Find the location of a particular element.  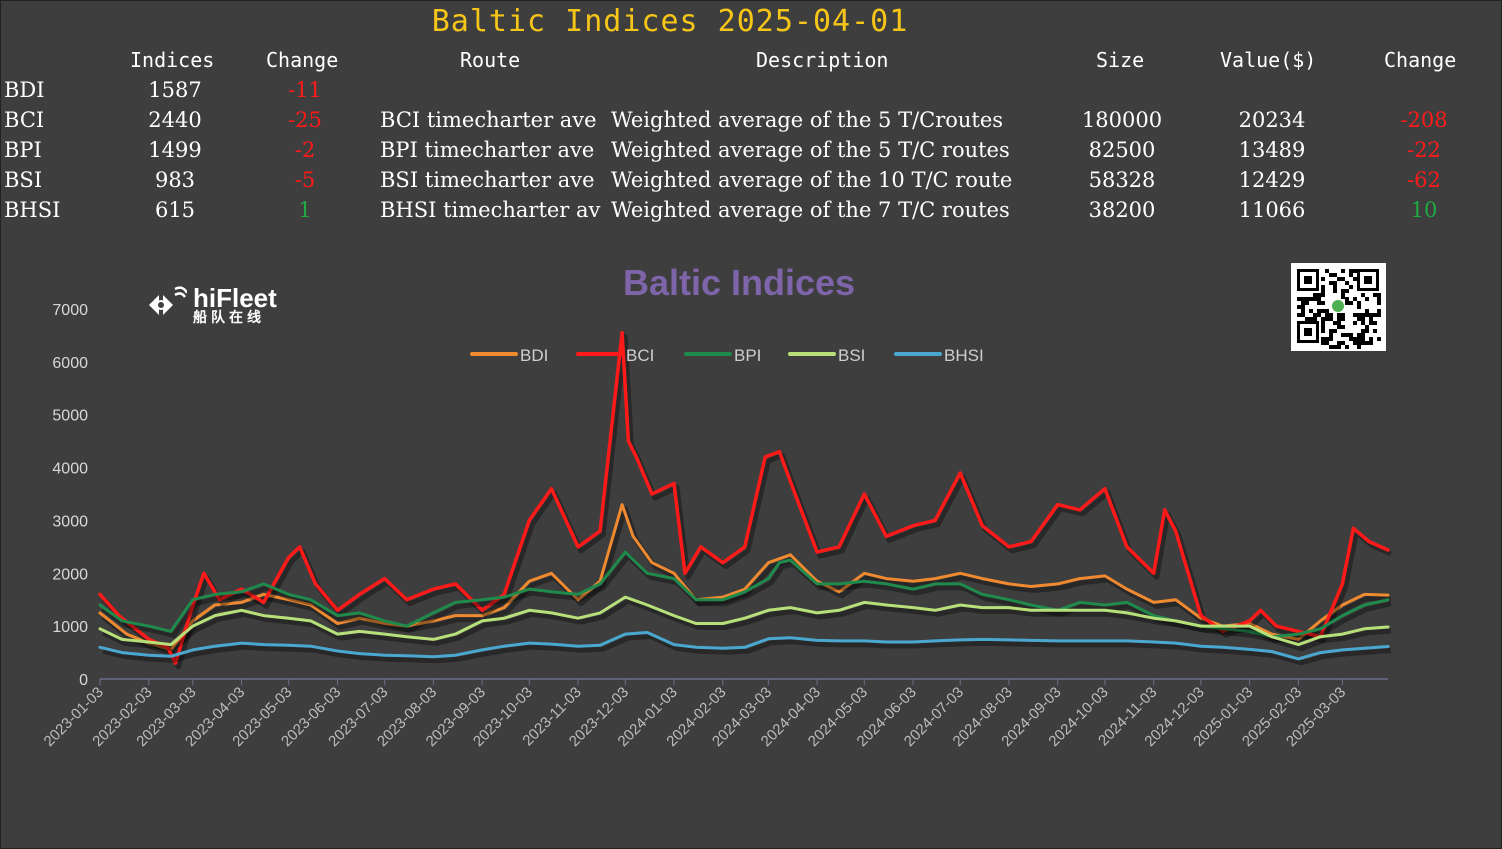

hifleet-logo-icon is located at coordinates (168, 300).